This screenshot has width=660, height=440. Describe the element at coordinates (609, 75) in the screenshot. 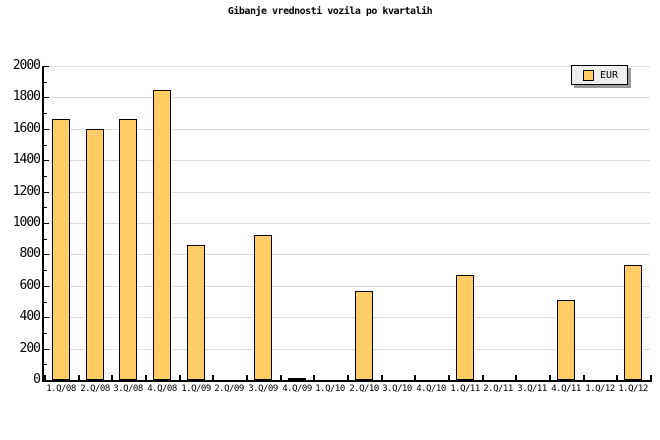

I see `legend-label: EUR` at that location.